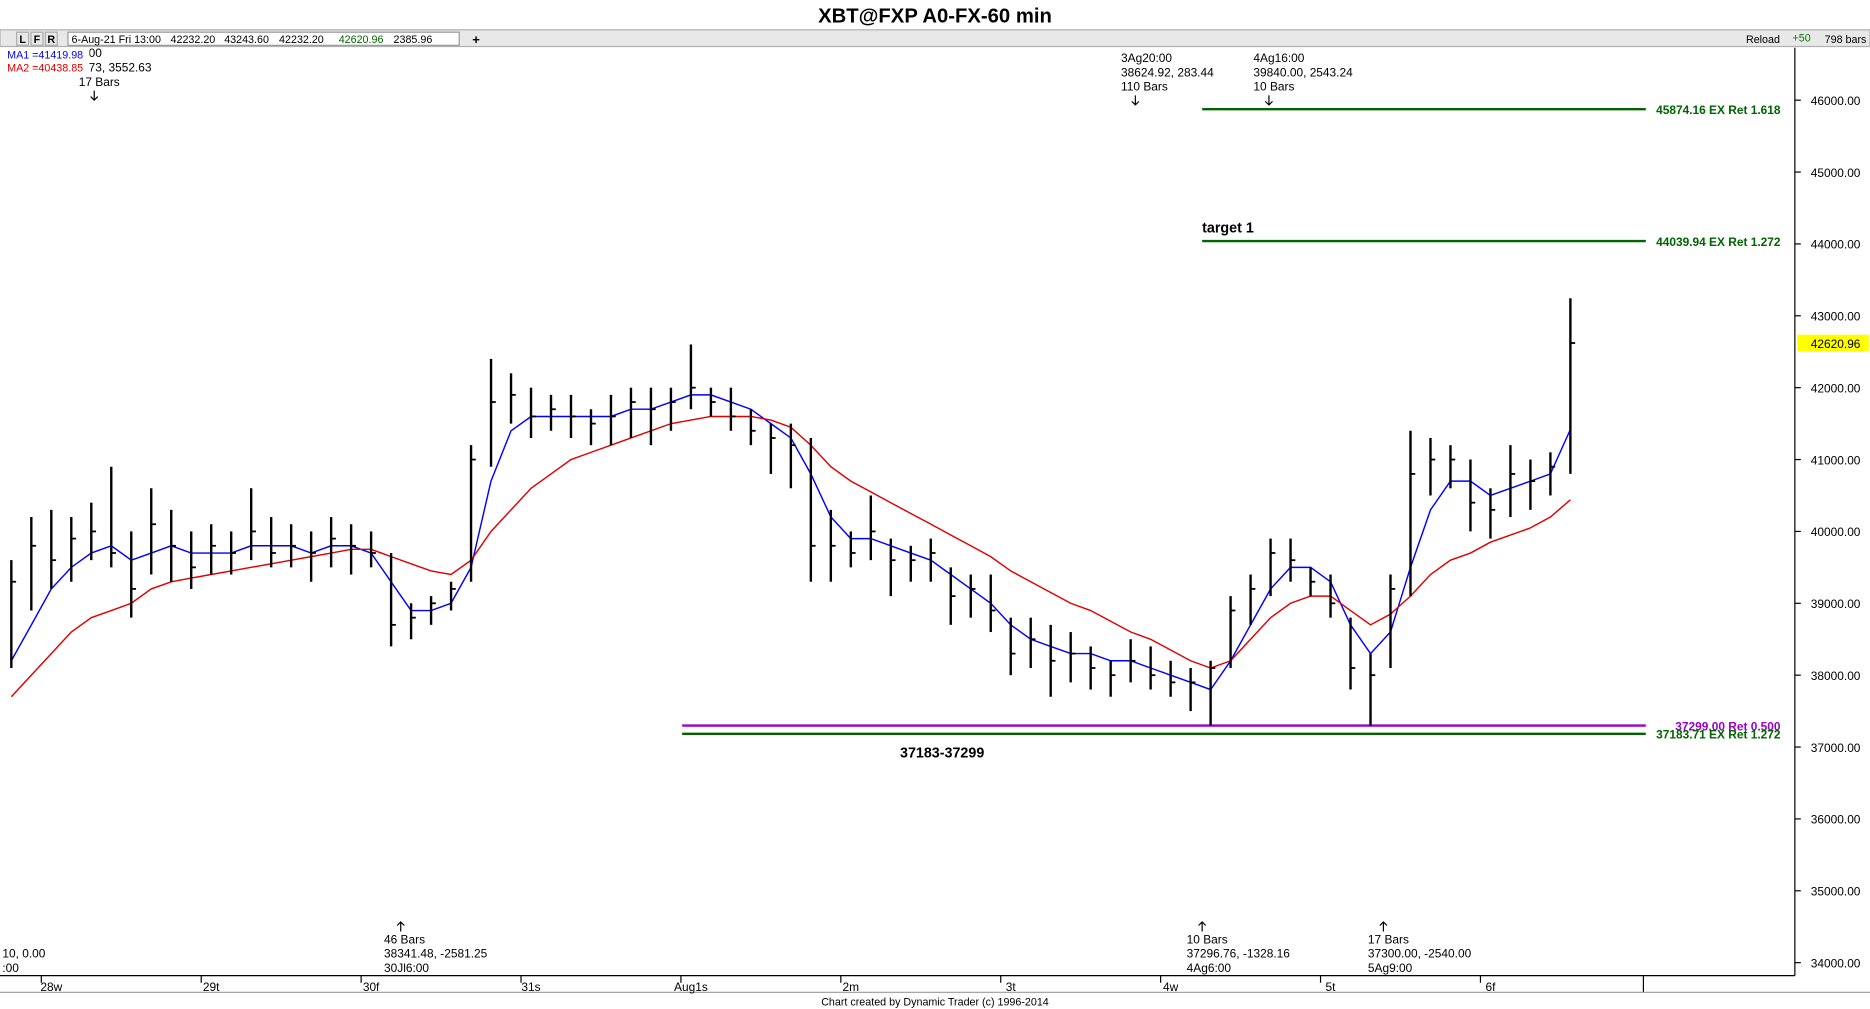 The height and width of the screenshot is (1009, 1870). Describe the element at coordinates (1846, 40) in the screenshot. I see `bar-count: 798 bars` at that location.